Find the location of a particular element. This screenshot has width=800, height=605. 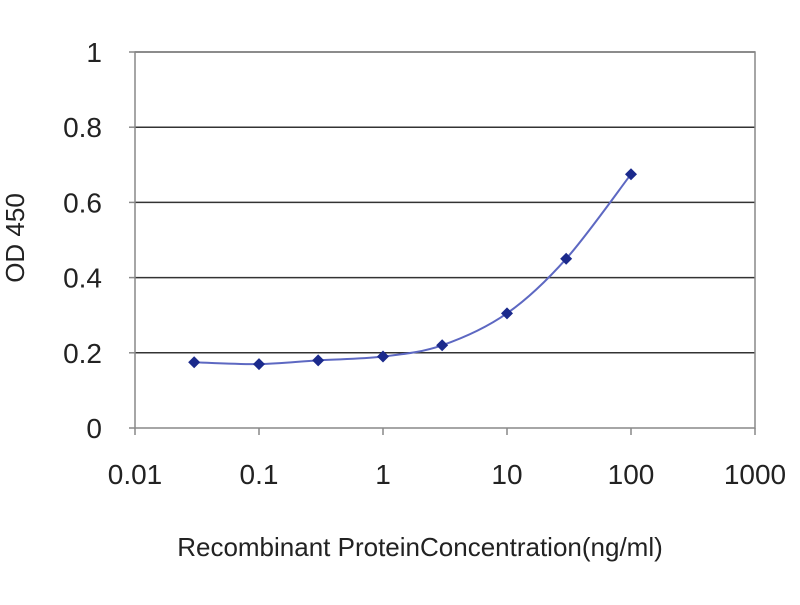

y-tick-label: 0.8 is located at coordinates (82, 127).